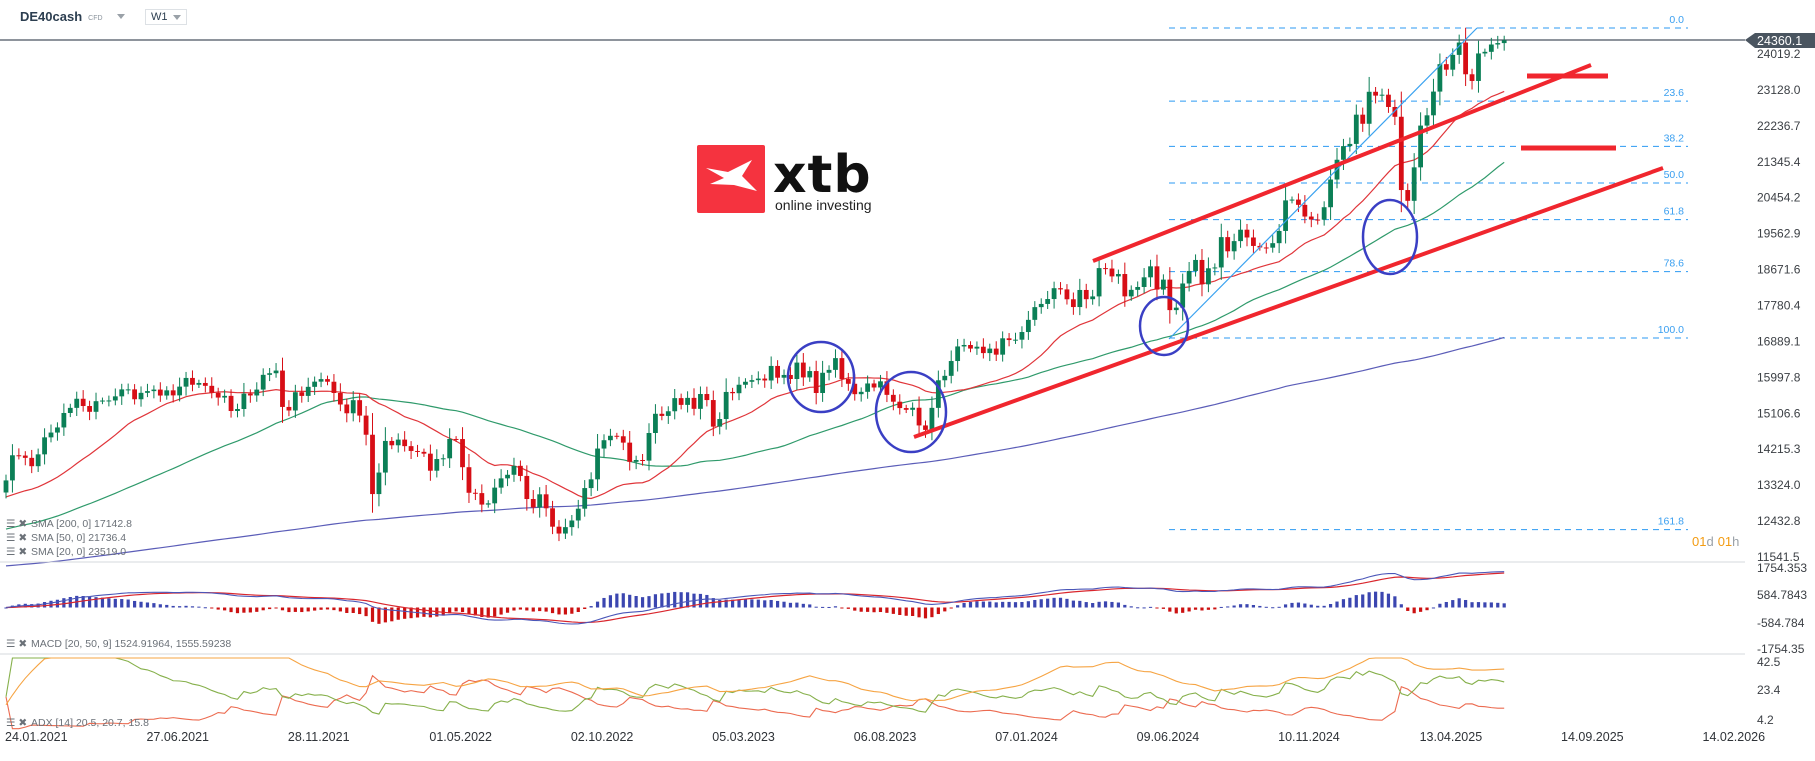 The width and height of the screenshot is (1815, 761). What do you see at coordinates (1779, 521) in the screenshot?
I see `price-tick-label: 12432.8` at bounding box center [1779, 521].